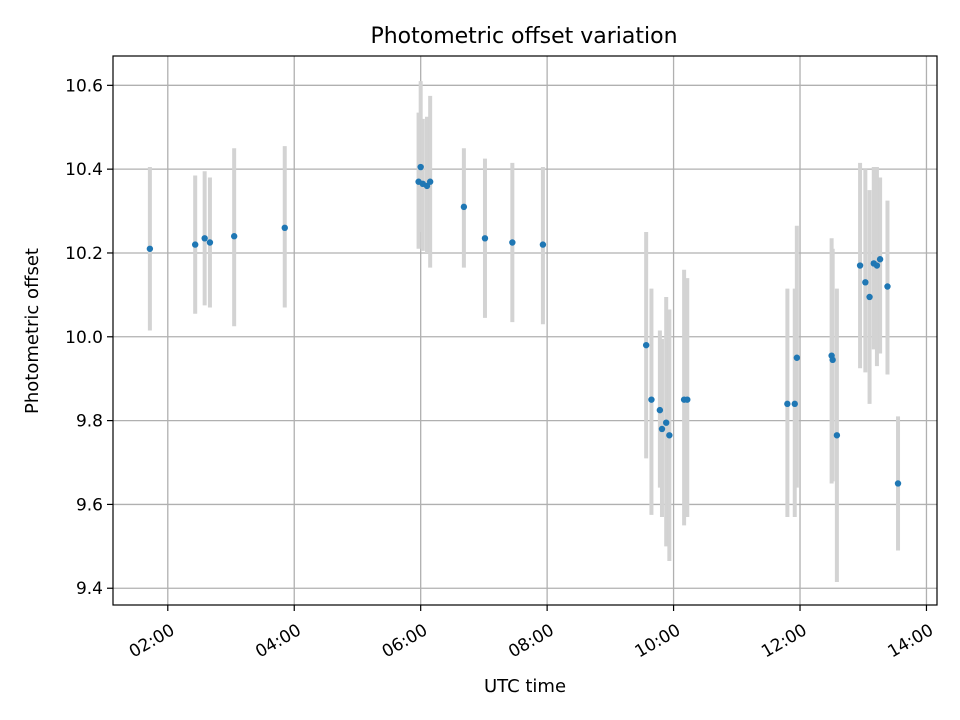 The height and width of the screenshot is (720, 960). What do you see at coordinates (84, 254) in the screenshot?
I see `y-tick-label: 10.2` at bounding box center [84, 254].